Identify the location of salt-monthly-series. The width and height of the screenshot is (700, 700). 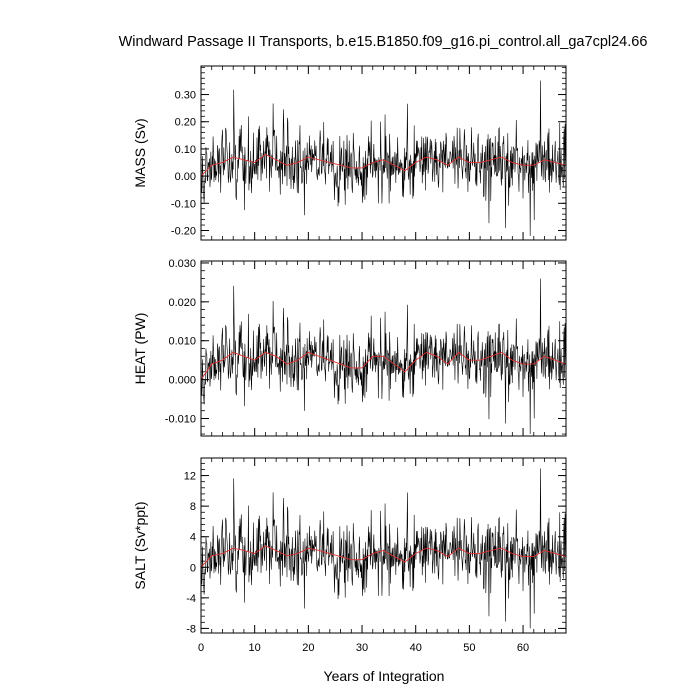
(383, 548).